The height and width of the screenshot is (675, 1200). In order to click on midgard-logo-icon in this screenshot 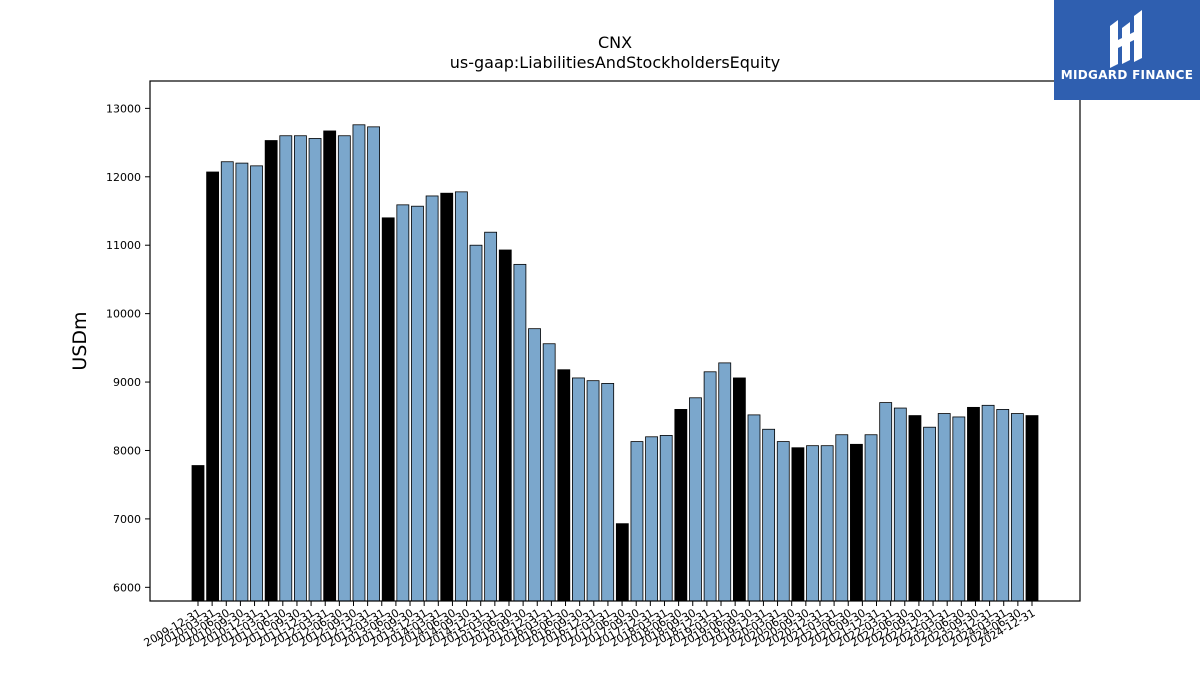, I will do `click(1126, 39)`.